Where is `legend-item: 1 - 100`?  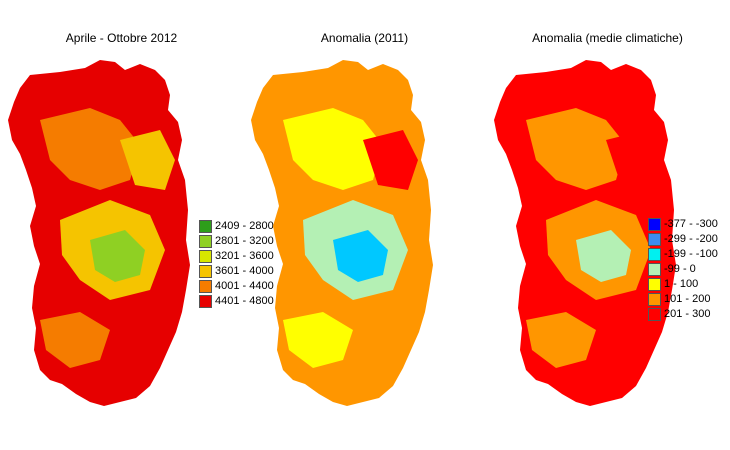
legend-item: 1 - 100 is located at coordinates (683, 284).